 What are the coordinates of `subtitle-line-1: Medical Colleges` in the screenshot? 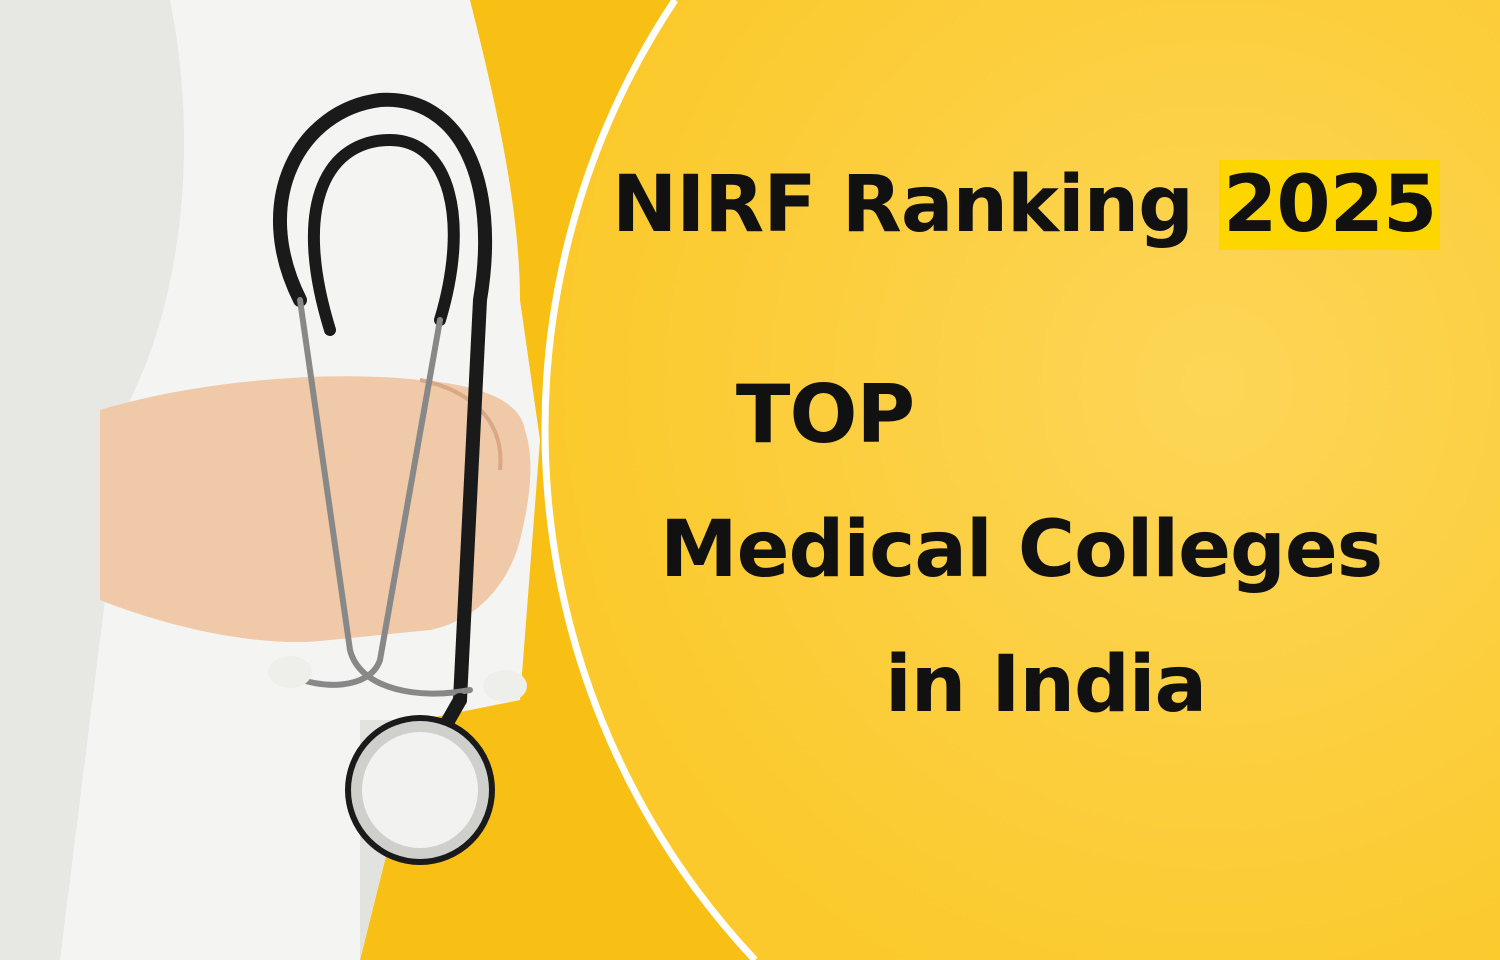 It's located at (1021, 550).